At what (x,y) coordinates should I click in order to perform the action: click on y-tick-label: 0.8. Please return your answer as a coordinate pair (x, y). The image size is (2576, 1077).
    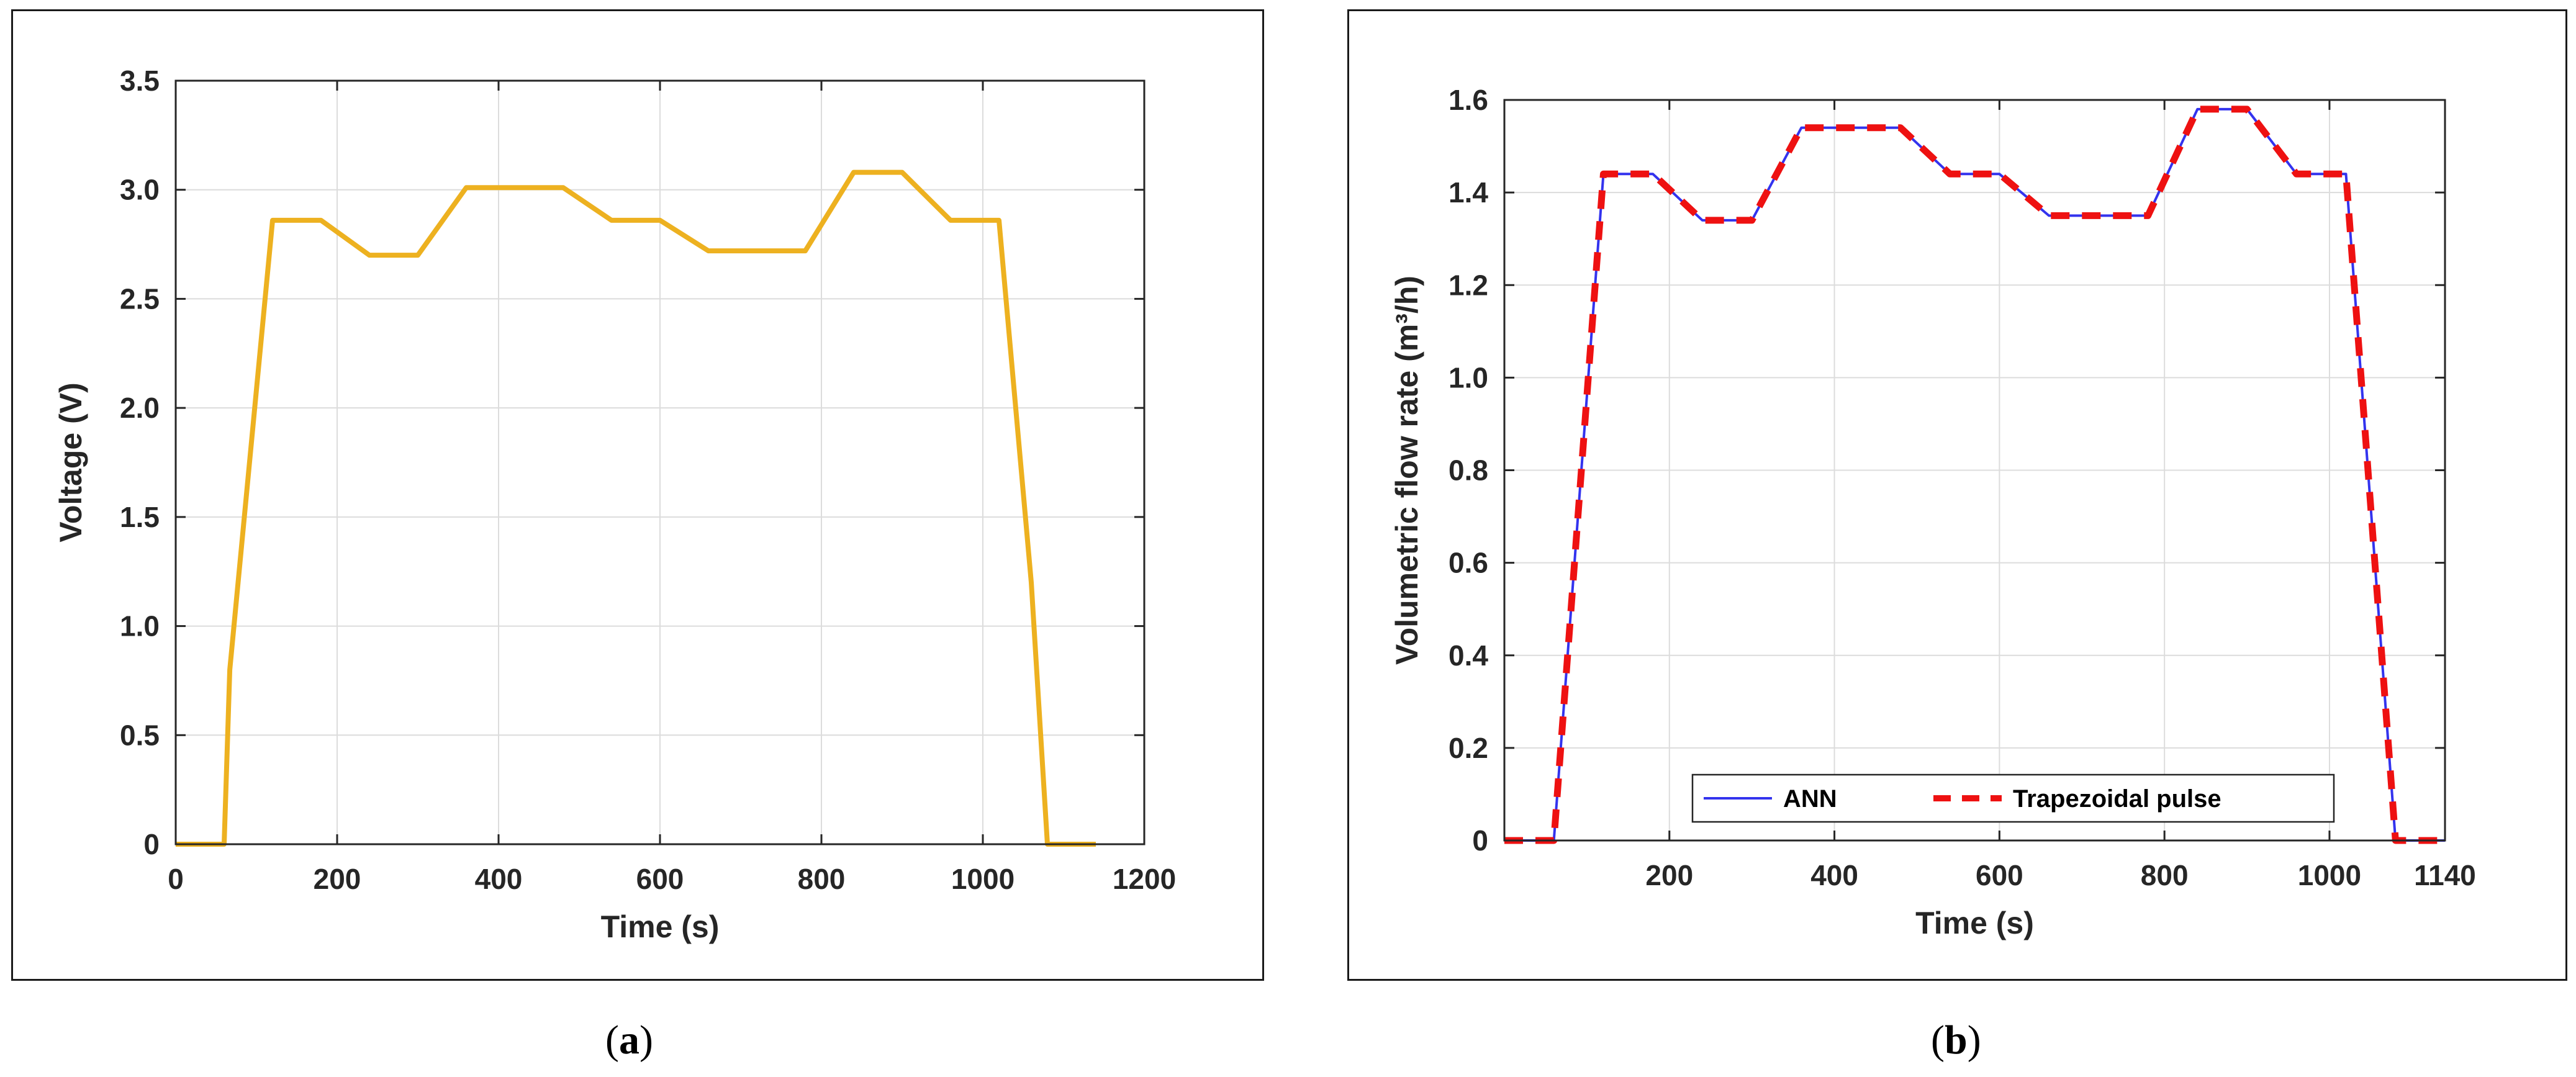
    Looking at the image, I should click on (1468, 471).